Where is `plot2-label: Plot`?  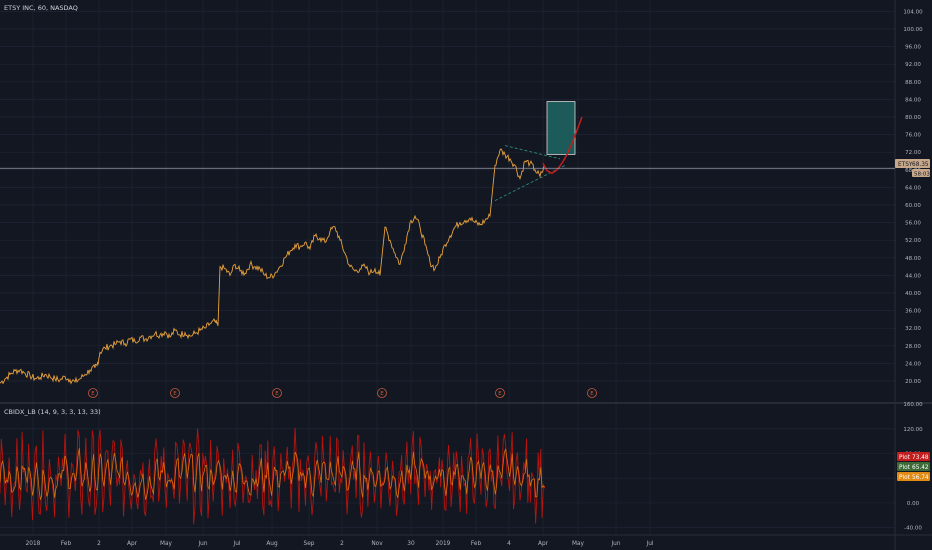 plot2-label: Plot is located at coordinates (905, 468).